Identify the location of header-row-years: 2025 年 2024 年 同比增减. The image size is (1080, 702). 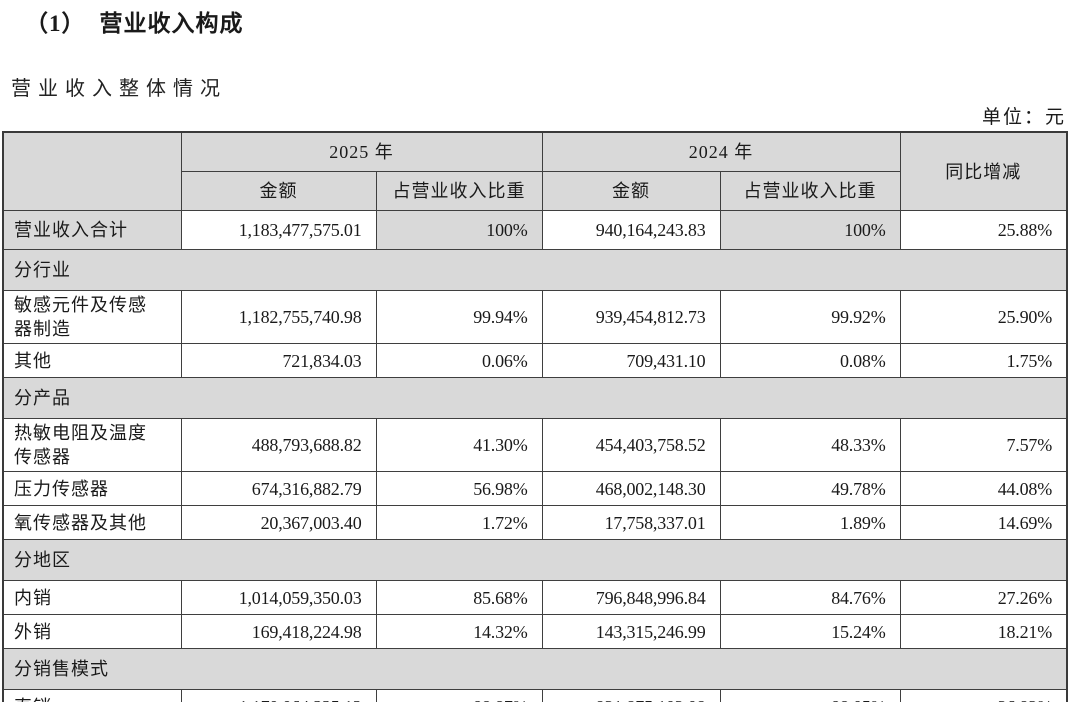
(535, 171).